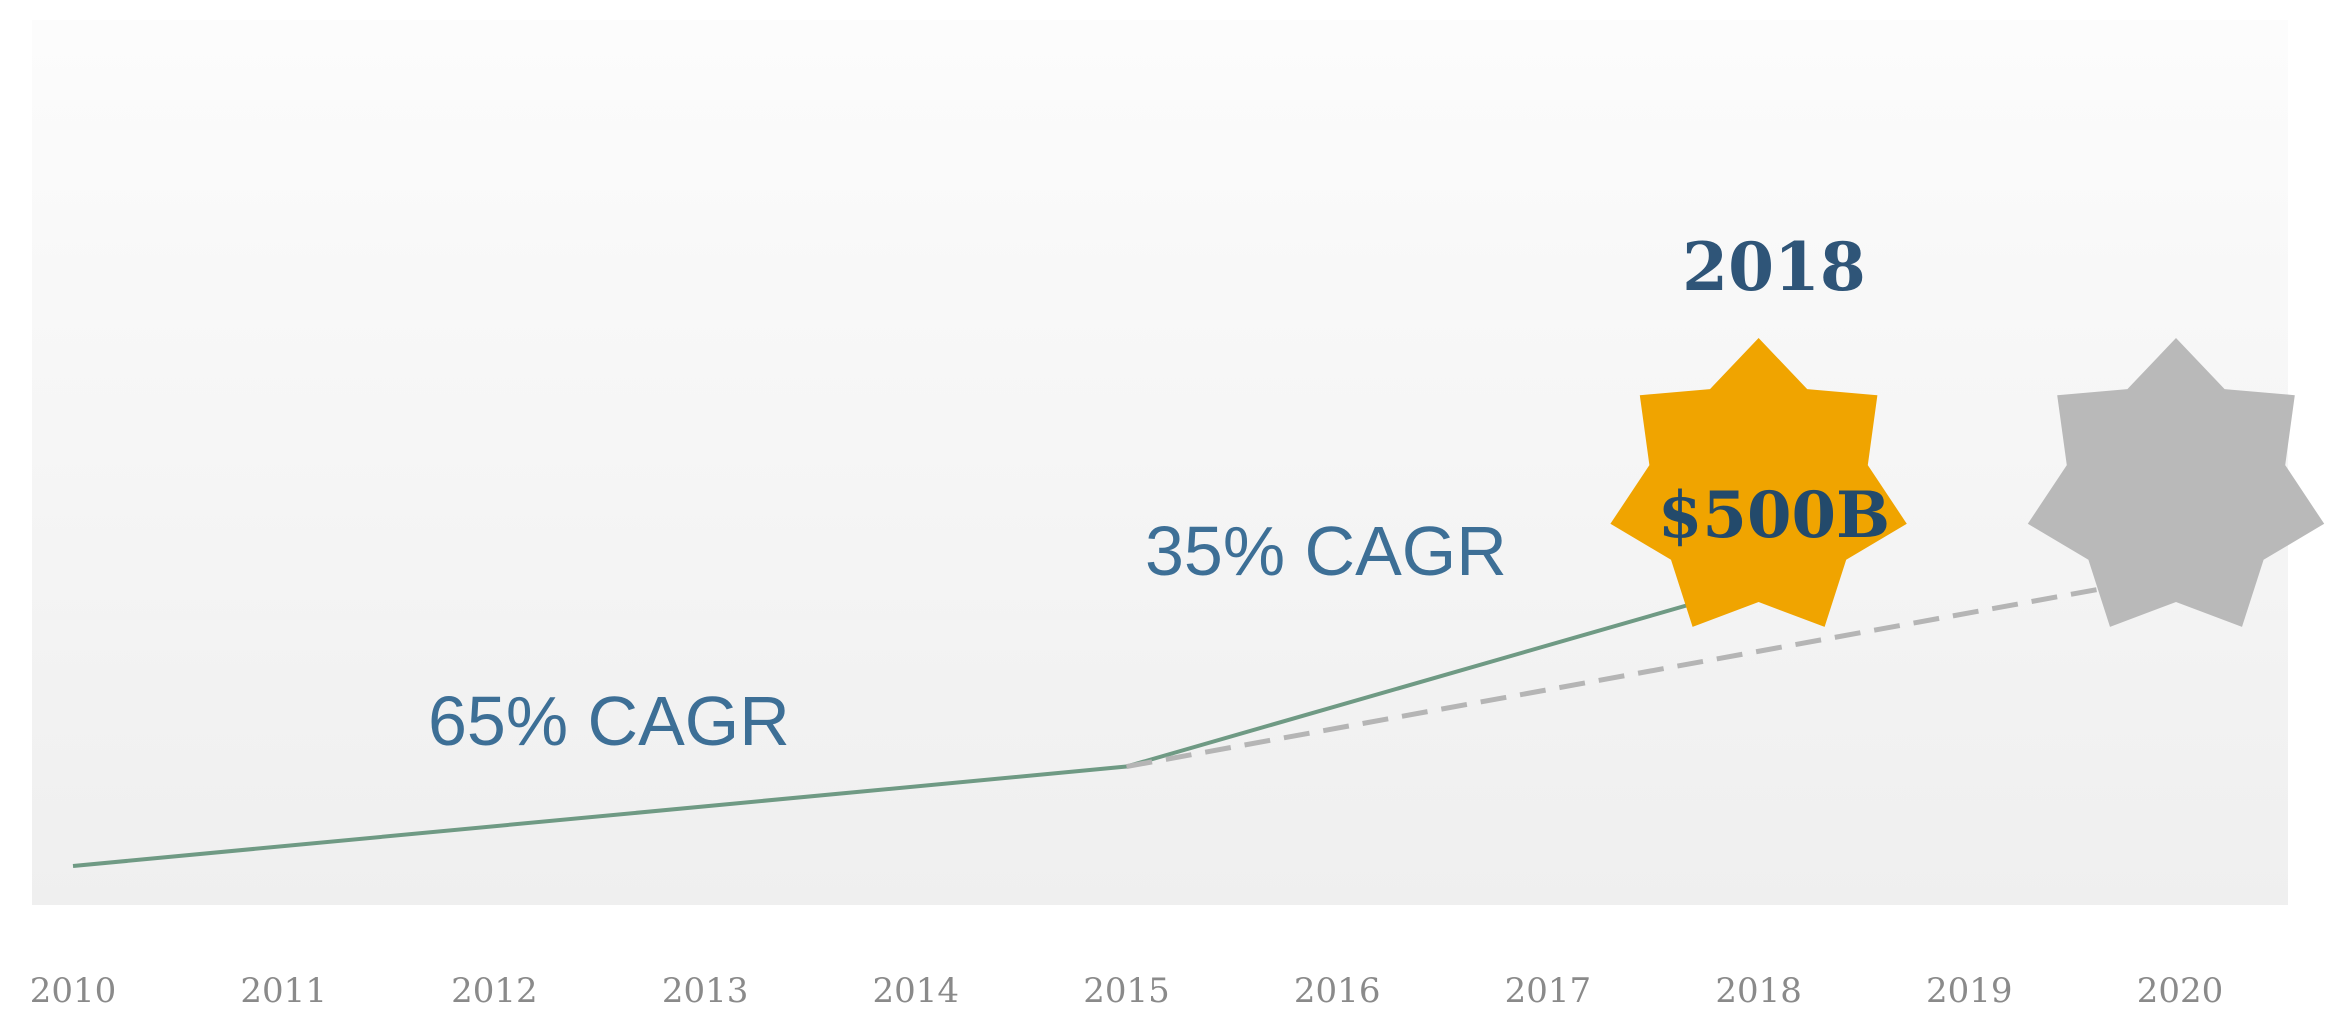  What do you see at coordinates (916, 990) in the screenshot?
I see `x-tick-label: 2014` at bounding box center [916, 990].